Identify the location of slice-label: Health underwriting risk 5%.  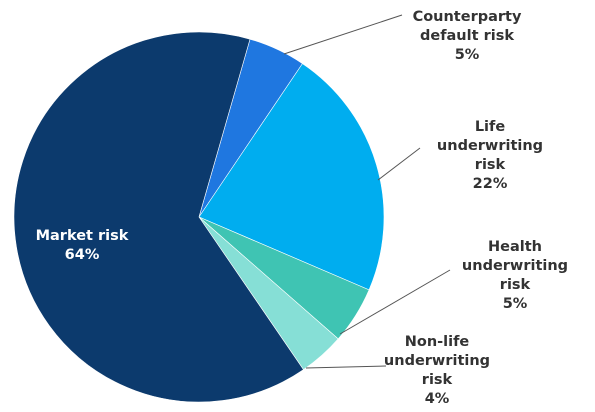
(515, 276).